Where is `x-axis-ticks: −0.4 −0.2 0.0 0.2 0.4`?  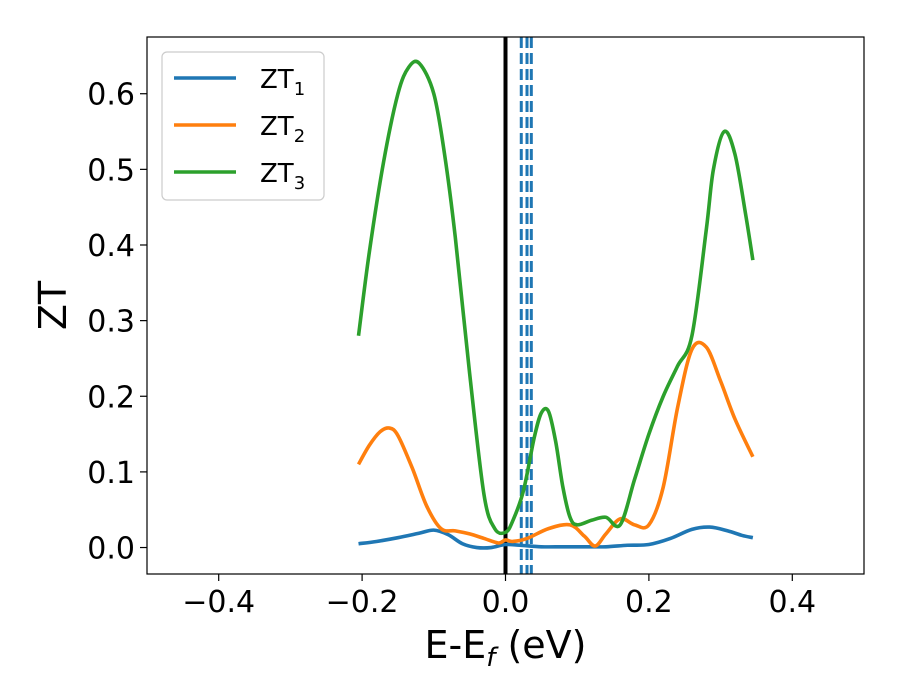 x-axis-ticks: −0.4 −0.2 0.0 0.2 0.4 is located at coordinates (499, 597).